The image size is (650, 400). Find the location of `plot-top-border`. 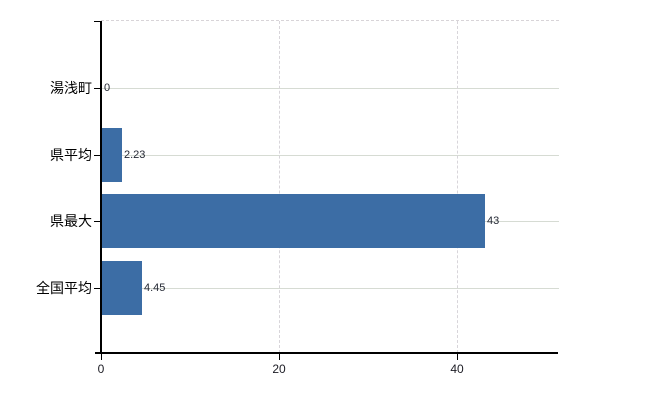

plot-top-border is located at coordinates (330, 20).